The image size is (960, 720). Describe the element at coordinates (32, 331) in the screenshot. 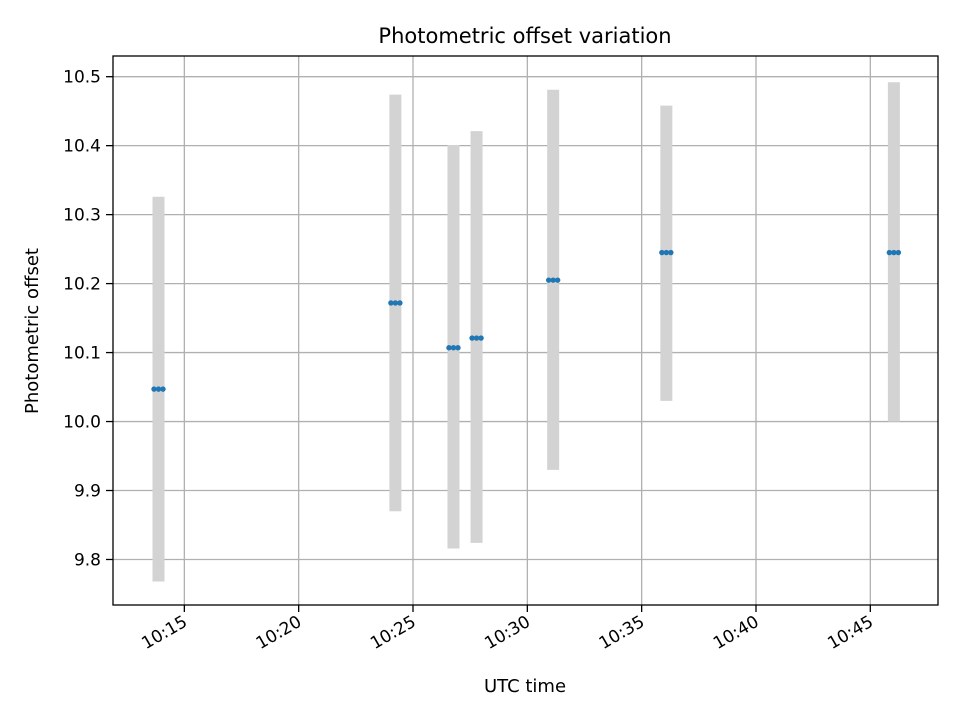

I see `y-axis-label: Photometric offset` at that location.